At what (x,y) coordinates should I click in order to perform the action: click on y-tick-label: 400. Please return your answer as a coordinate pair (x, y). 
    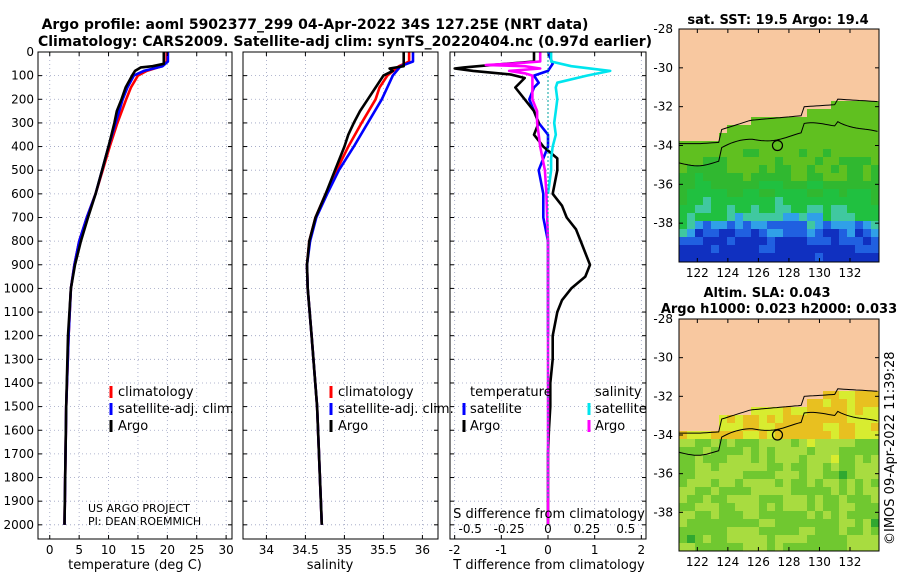
    Looking at the image, I should click on (22, 147).